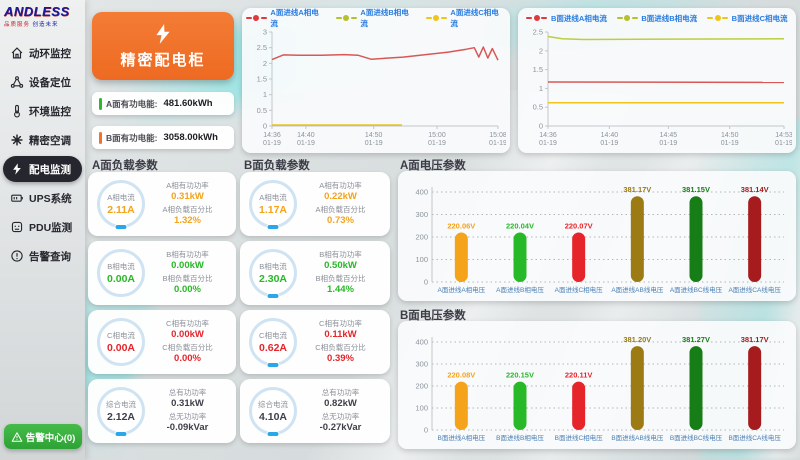 Image resolution: width=800 pixels, height=460 pixels. Describe the element at coordinates (187, 411) in the screenshot. I see `load-rows: 总有功功率 0.31kW 总无功功率 -0.09kVar` at that location.